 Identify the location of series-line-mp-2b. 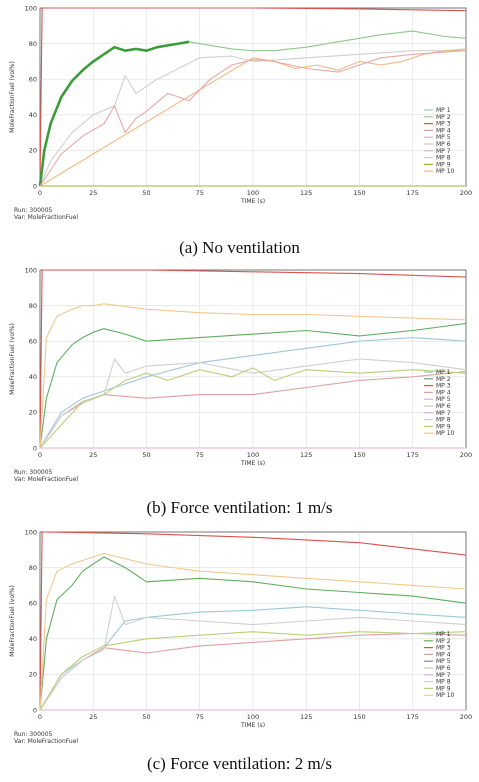
(114, 113).